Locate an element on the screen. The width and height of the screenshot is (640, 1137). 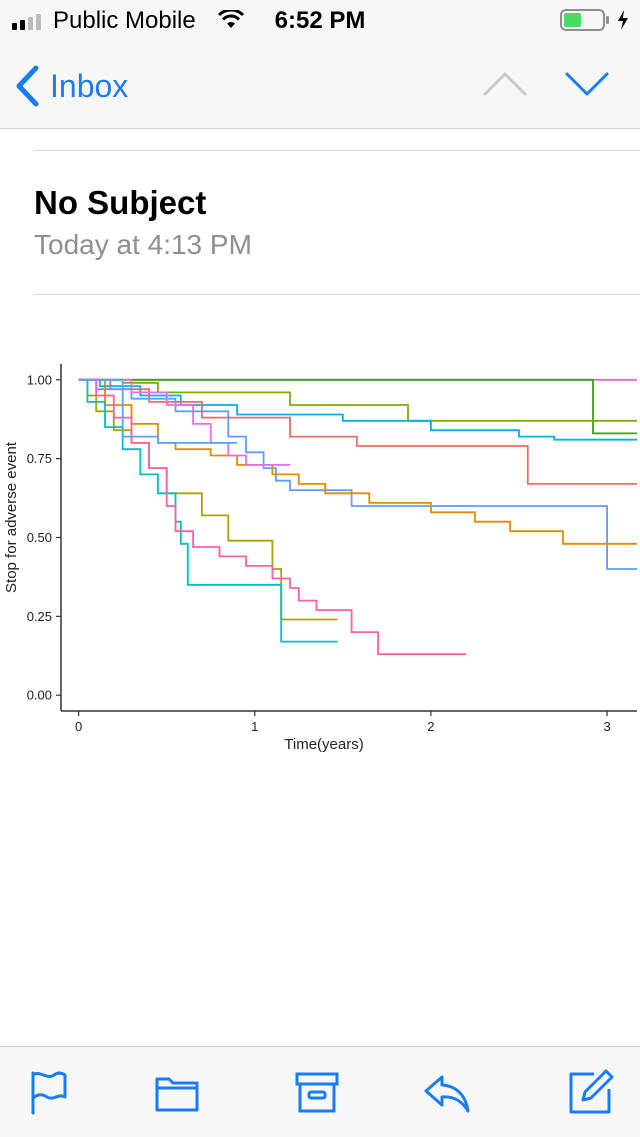
signal-strength-icon is located at coordinates (26, 22).